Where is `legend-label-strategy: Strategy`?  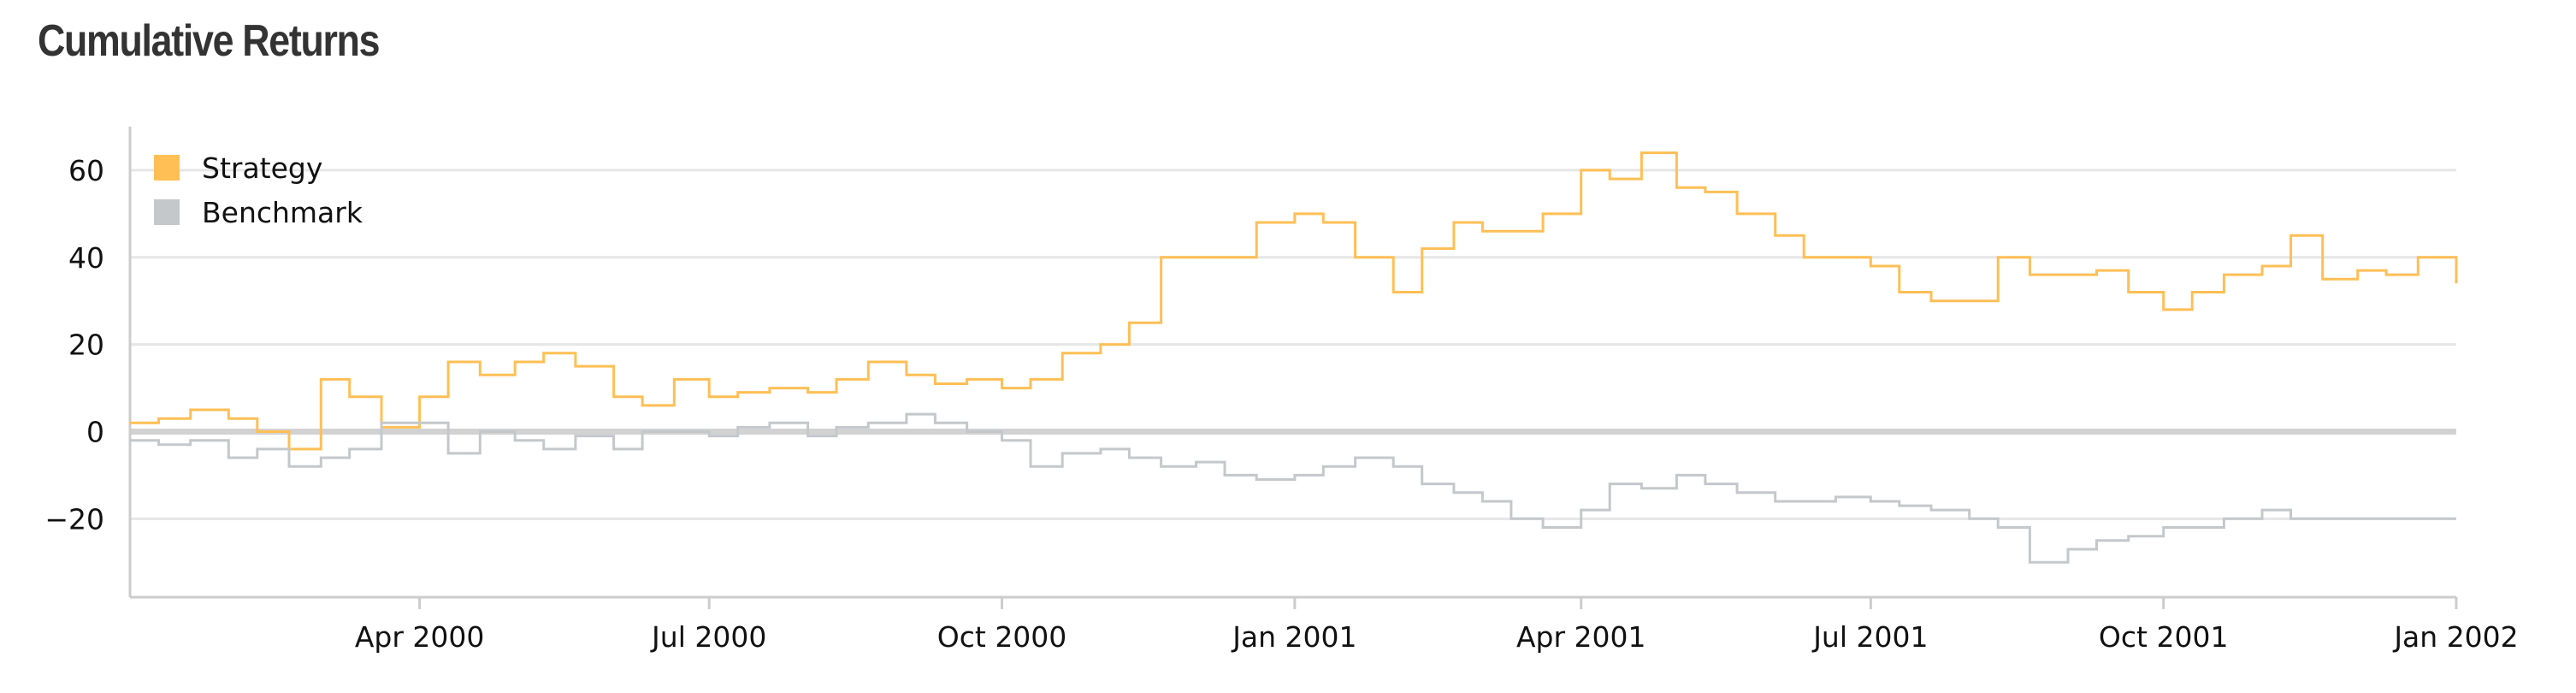 legend-label-strategy: Strategy is located at coordinates (262, 168).